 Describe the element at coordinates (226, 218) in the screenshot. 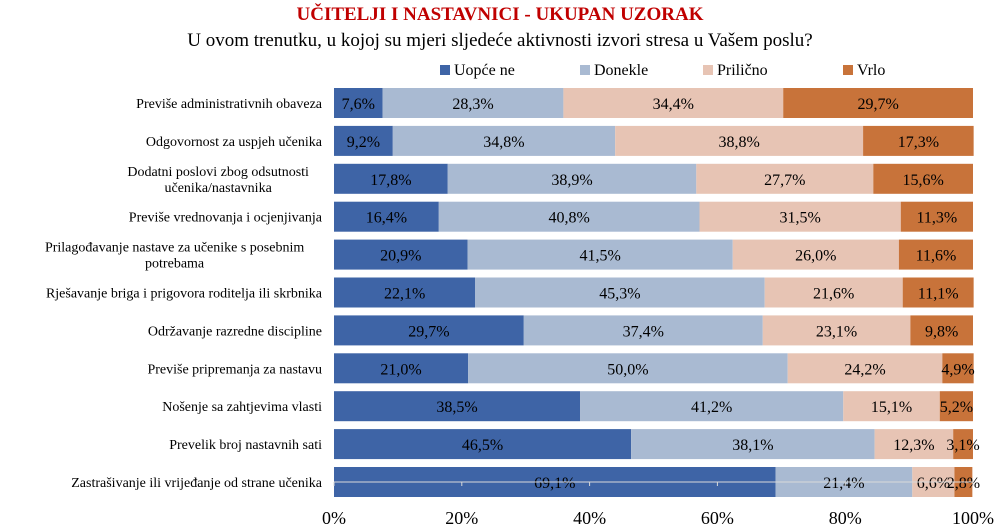

I see `category-label: Previše vrednovanja i ocjenjivanja` at that location.